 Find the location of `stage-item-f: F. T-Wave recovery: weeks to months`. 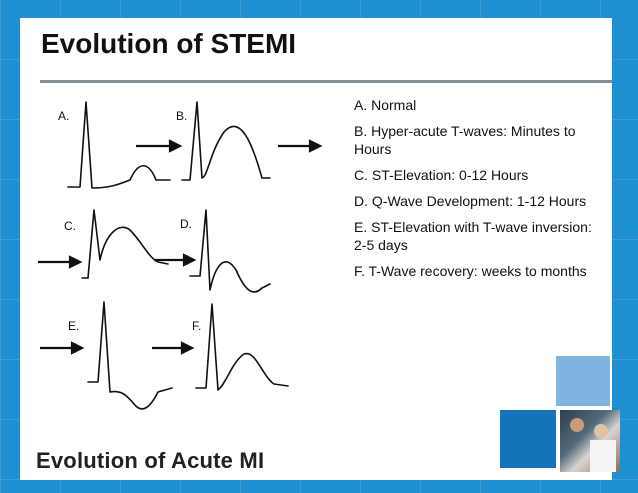

stage-item-f: F. T-Wave recovery: weeks to months is located at coordinates (470, 271).